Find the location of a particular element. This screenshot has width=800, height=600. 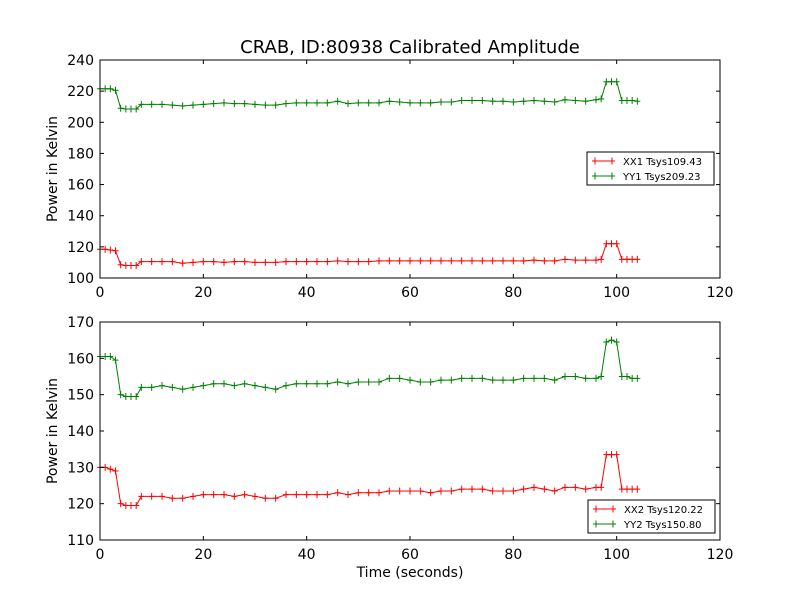

legend-box is located at coordinates (650, 168).